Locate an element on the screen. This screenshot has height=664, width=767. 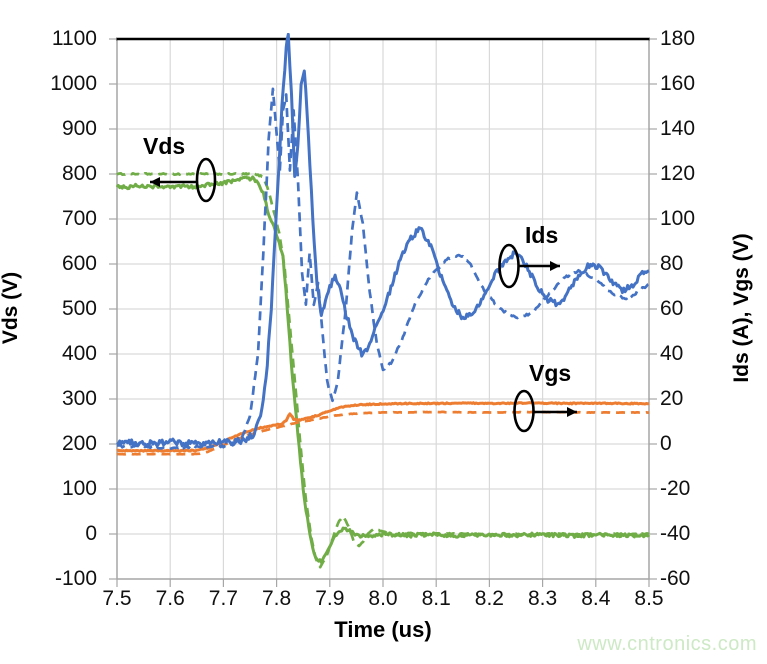
left-tick-label: 700 is located at coordinates (79, 218).